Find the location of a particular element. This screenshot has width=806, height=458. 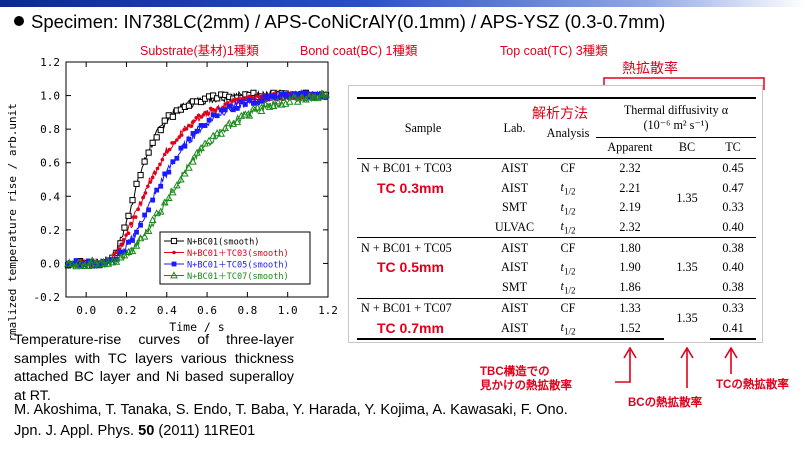

legend-label: N+BC01＋TC03(smooth) is located at coordinates (238, 253).